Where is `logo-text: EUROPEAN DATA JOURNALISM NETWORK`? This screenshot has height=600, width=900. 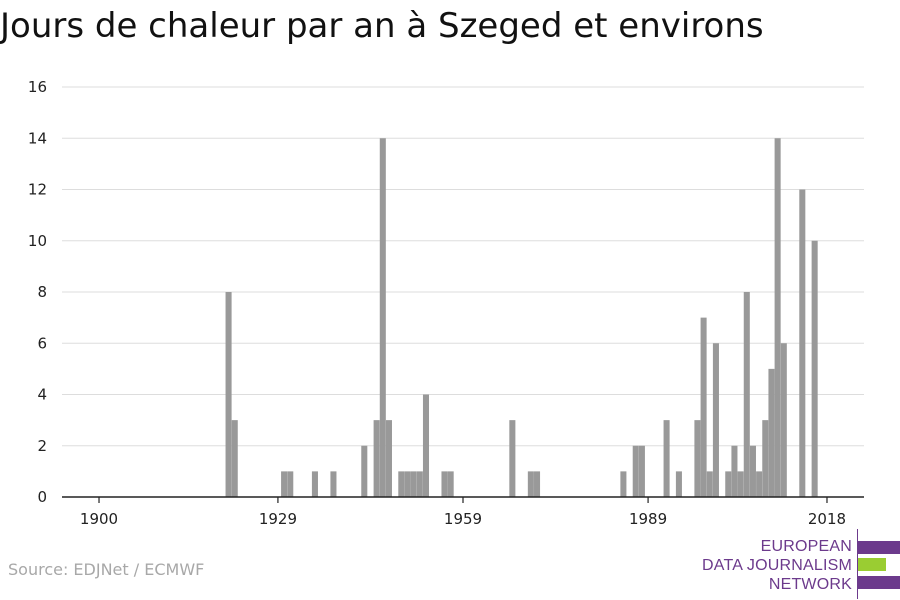 logo-text: EUROPEAN DATA JOURNALISM NETWORK is located at coordinates (777, 565).